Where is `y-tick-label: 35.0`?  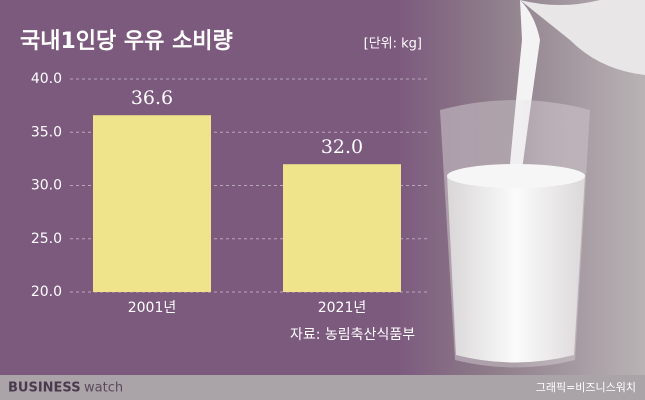 y-tick-label: 35.0 is located at coordinates (46, 132).